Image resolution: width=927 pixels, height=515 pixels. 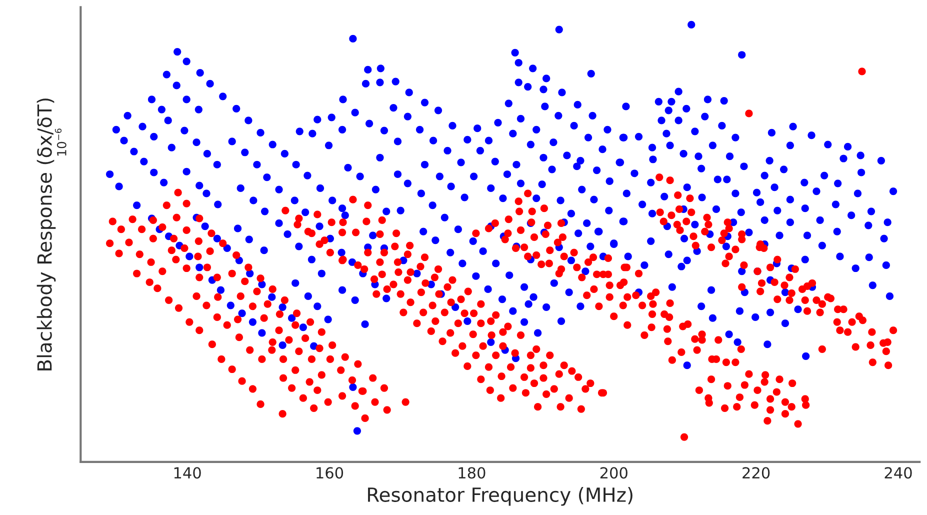 What do you see at coordinates (500, 496) in the screenshot?
I see `x-axis-title: Resonator Frequency (MHz)` at bounding box center [500, 496].